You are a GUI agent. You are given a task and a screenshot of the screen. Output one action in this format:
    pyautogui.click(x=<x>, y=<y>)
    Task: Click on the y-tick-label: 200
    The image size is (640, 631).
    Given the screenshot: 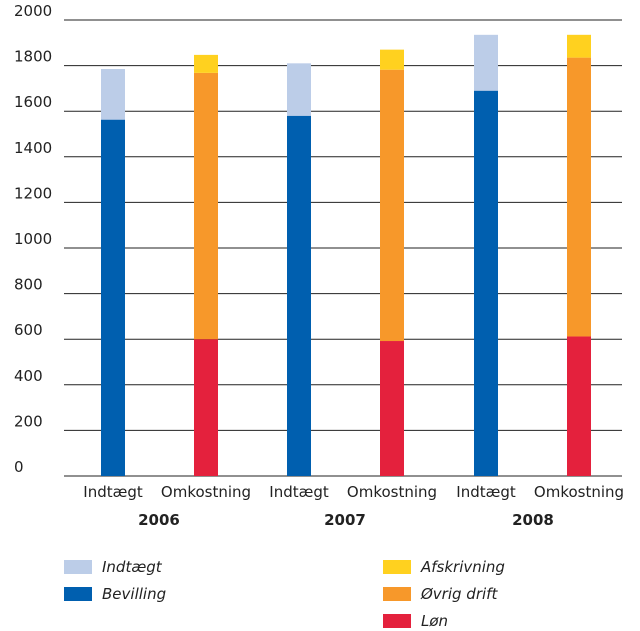 What is the action you would take?
    pyautogui.click(x=28, y=421)
    